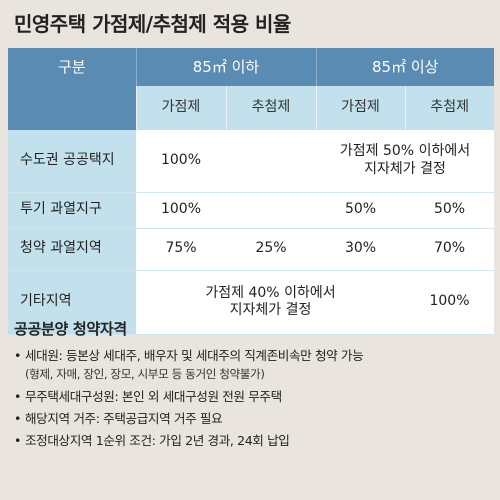 Image resolution: width=500 pixels, height=500 pixels. I want to click on row-label: 기타지역, so click(72, 302).